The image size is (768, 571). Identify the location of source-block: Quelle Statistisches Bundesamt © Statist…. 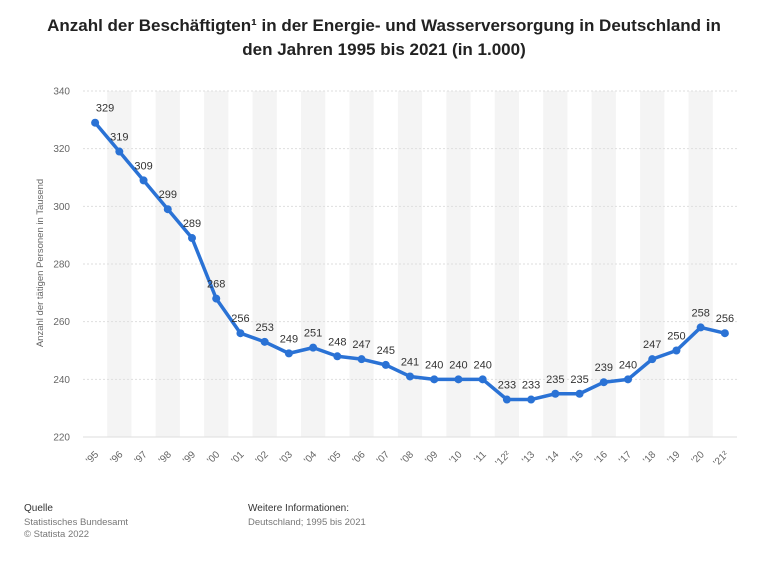
(76, 522).